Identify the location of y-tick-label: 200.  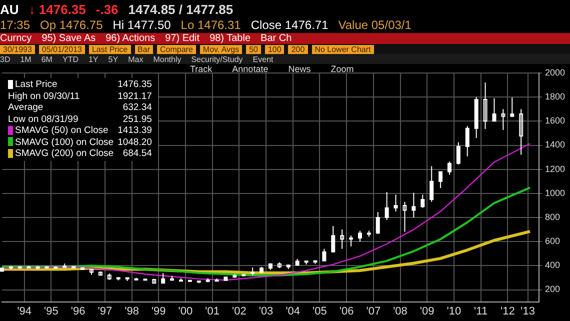
(552, 289).